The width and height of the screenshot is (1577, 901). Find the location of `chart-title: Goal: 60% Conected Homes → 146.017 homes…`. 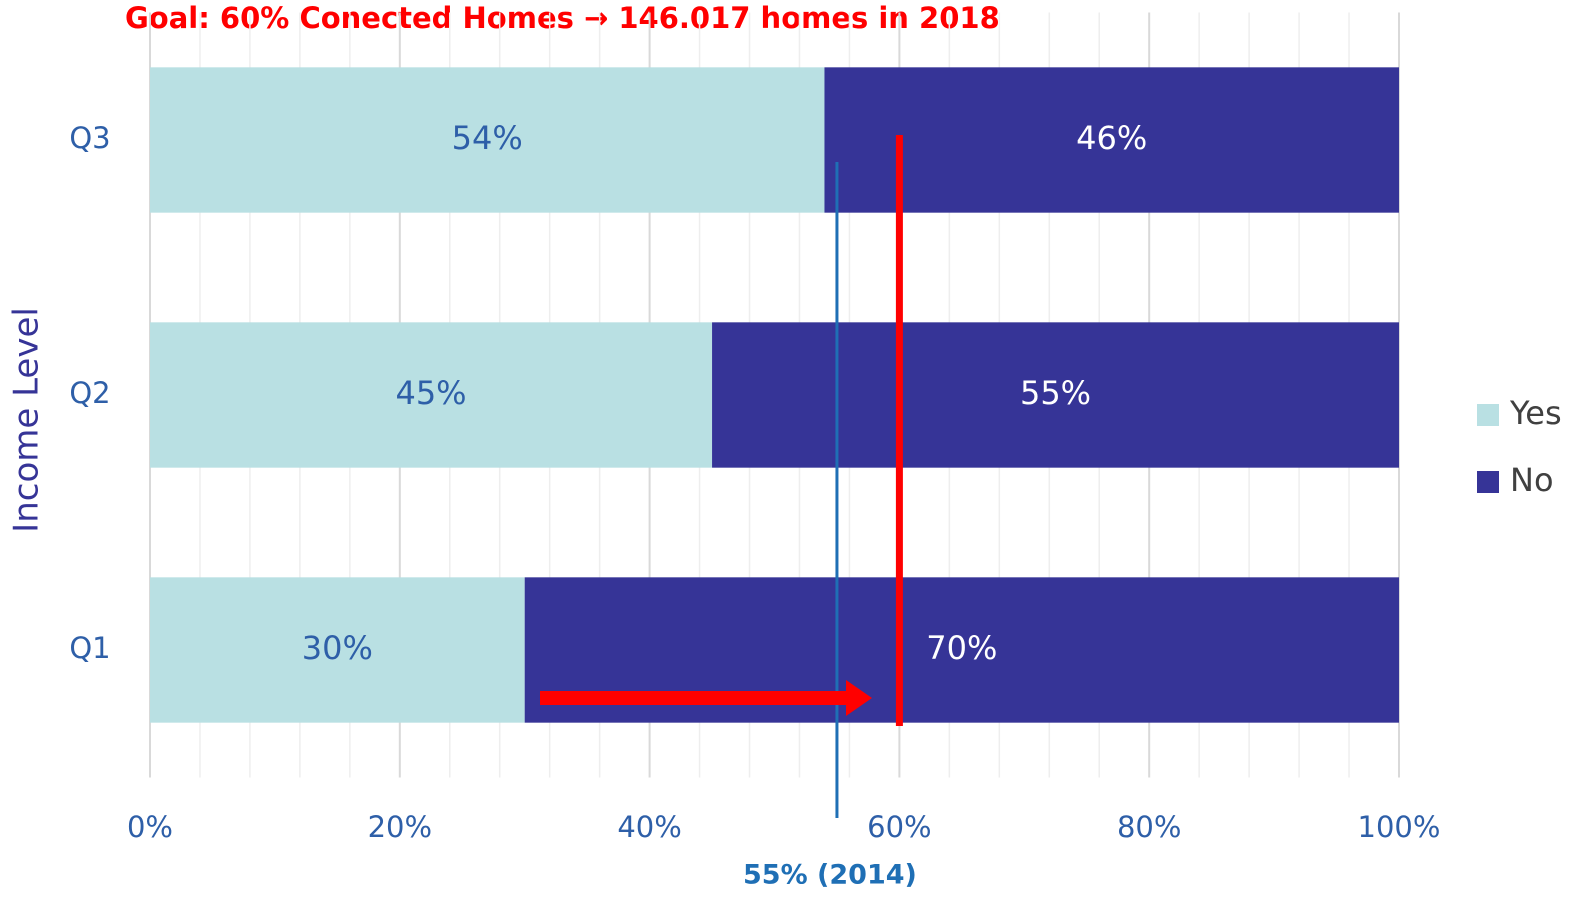

chart-title: Goal: 60% Conected Homes → 146.017 homes… is located at coordinates (562, 18).